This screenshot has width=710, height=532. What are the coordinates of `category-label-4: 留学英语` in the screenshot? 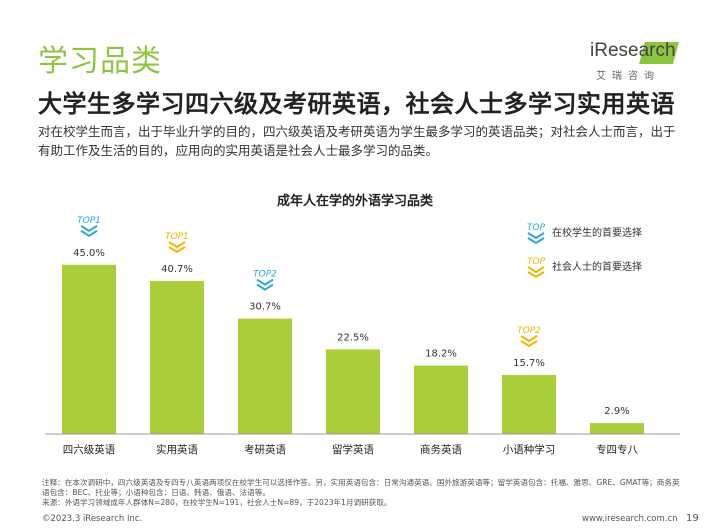 It's located at (353, 449).